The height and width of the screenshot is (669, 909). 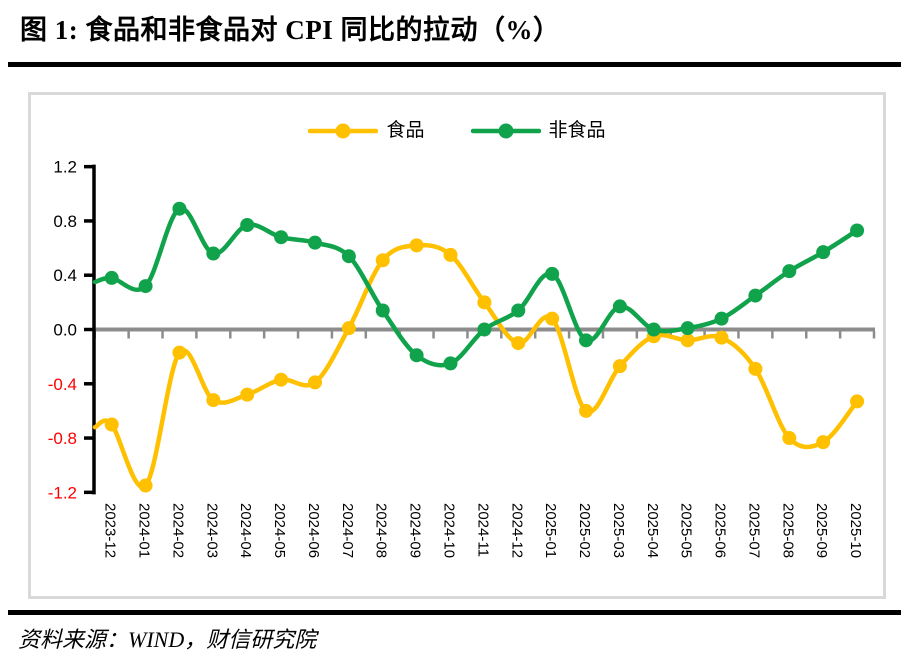 I want to click on svg-text: 2024-12, so click(x=516, y=530).